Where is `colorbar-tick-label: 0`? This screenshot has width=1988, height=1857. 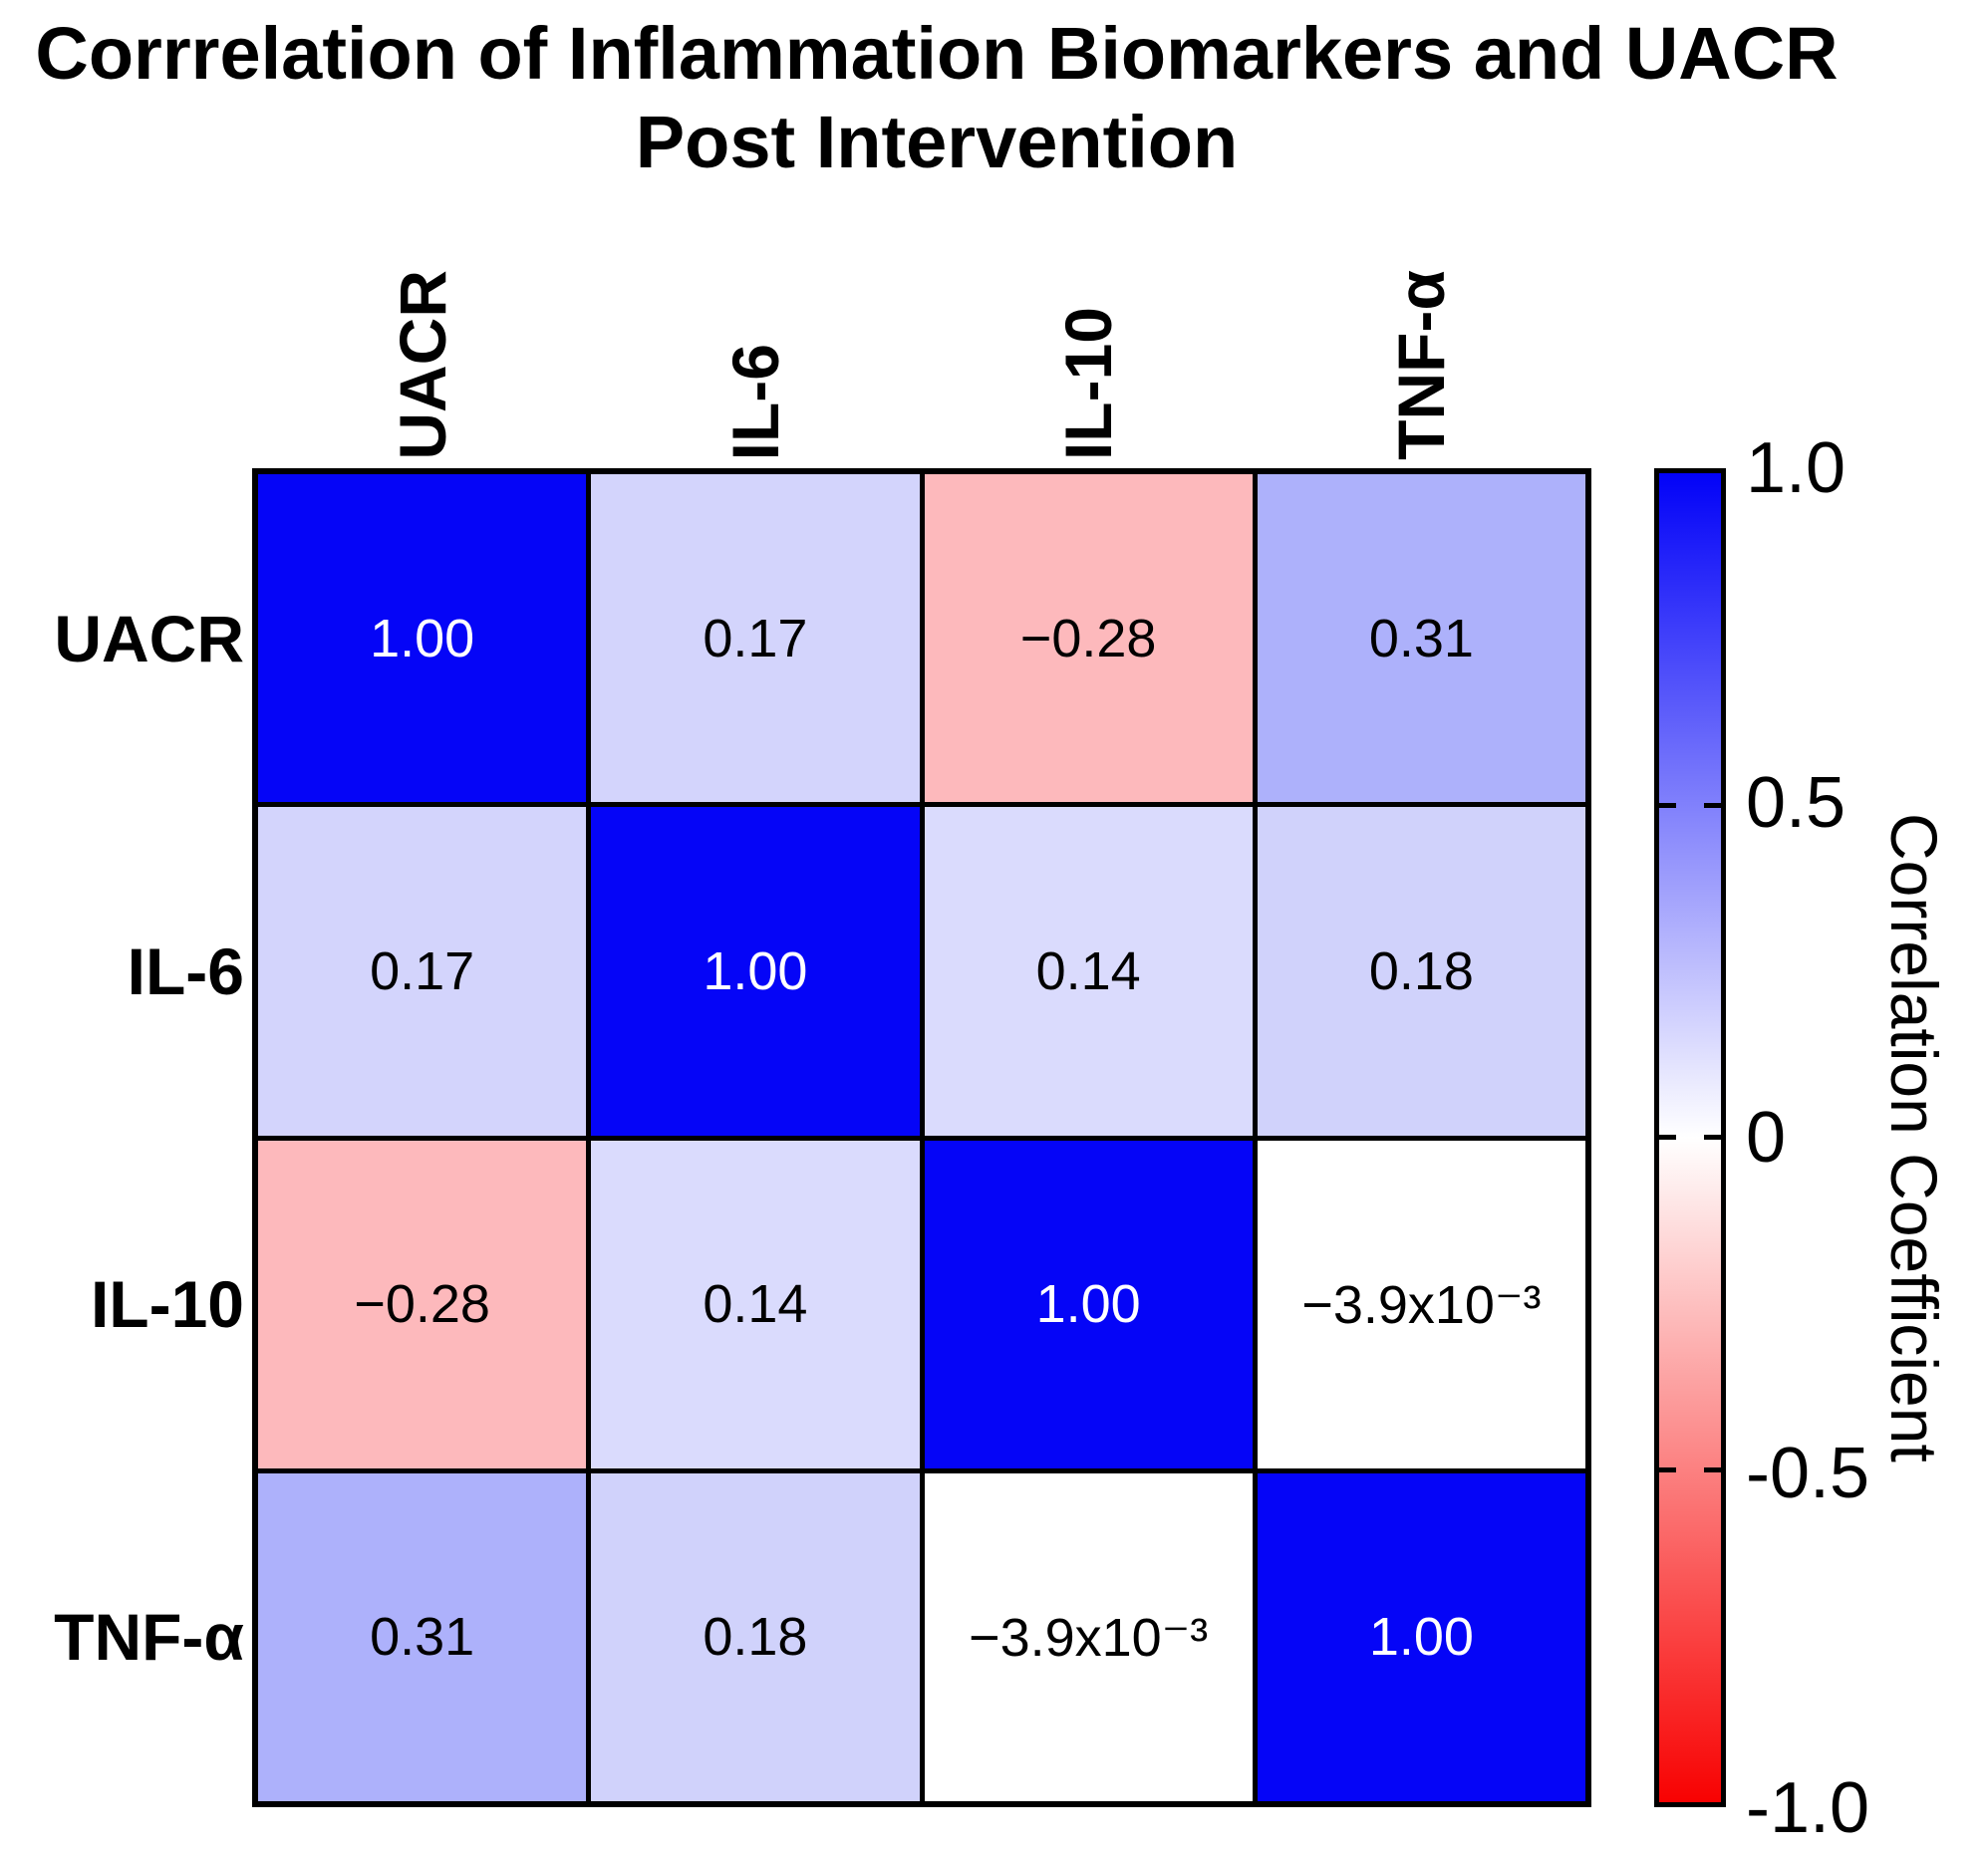
colorbar-tick-label: 0 is located at coordinates (1767, 1138).